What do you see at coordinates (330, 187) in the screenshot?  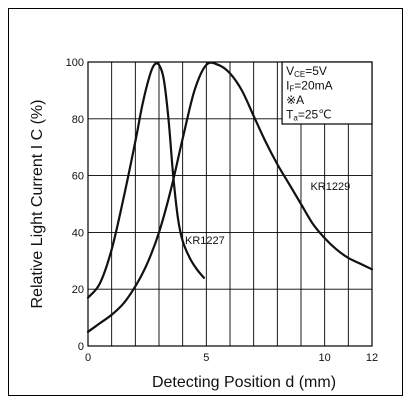 I see `series-label-kr1229: KR1229` at bounding box center [330, 187].